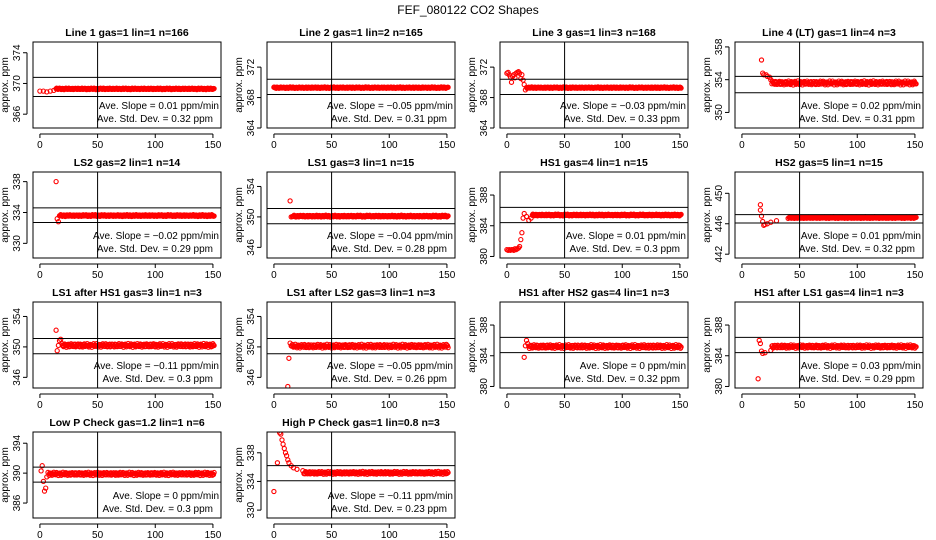  What do you see at coordinates (251, 66) in the screenshot?
I see `y-tick-label: 372` at bounding box center [251, 66].